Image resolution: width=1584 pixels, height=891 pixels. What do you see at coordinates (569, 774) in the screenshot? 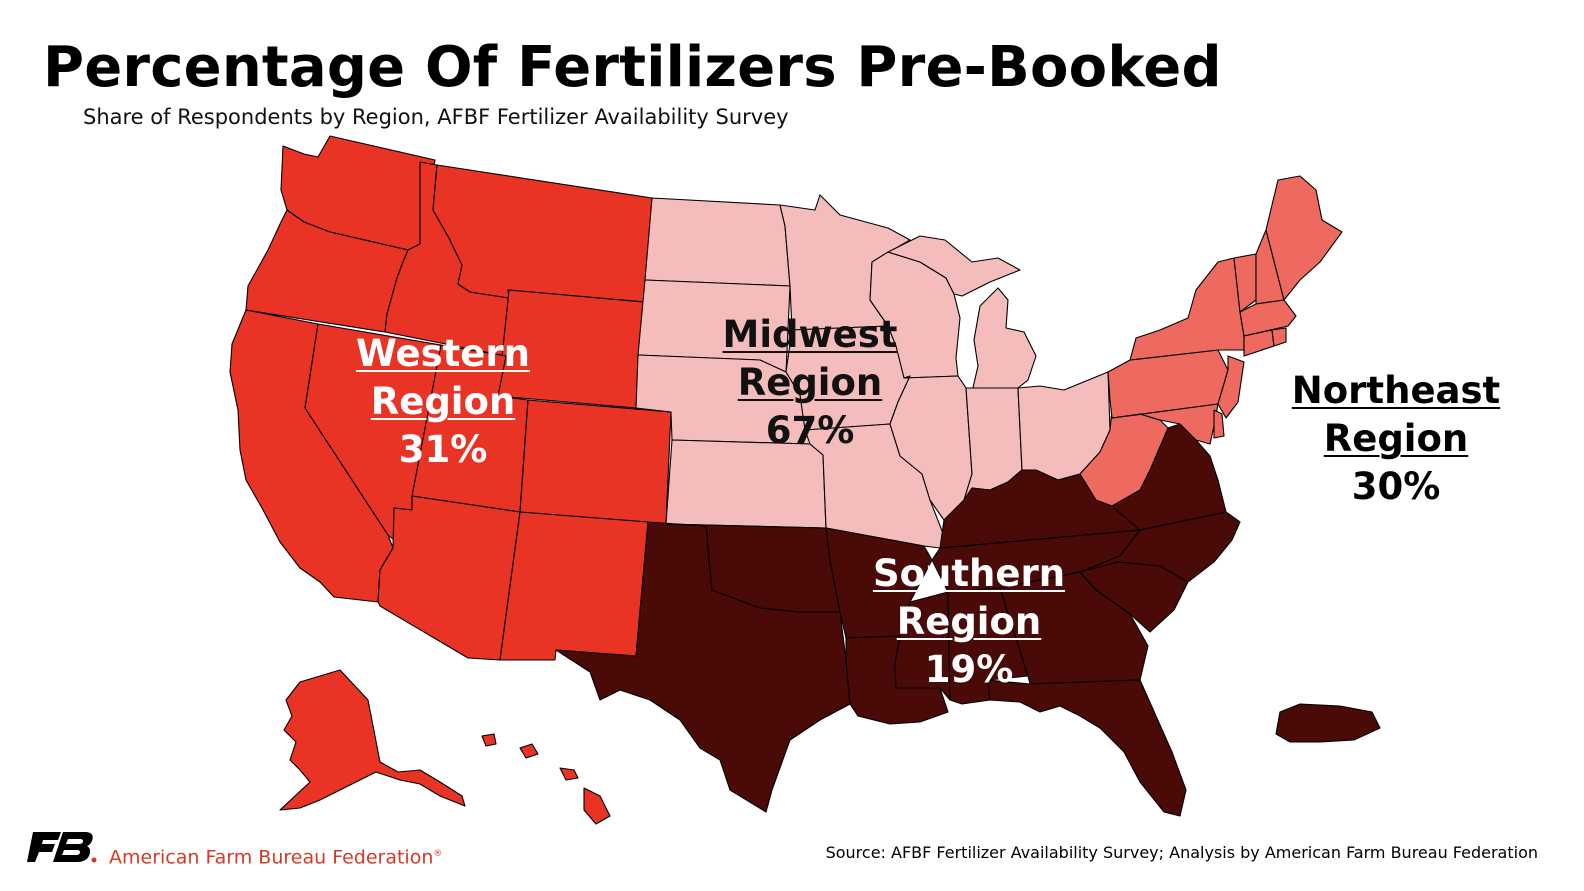
I see `state-hawaii-maui` at bounding box center [569, 774].